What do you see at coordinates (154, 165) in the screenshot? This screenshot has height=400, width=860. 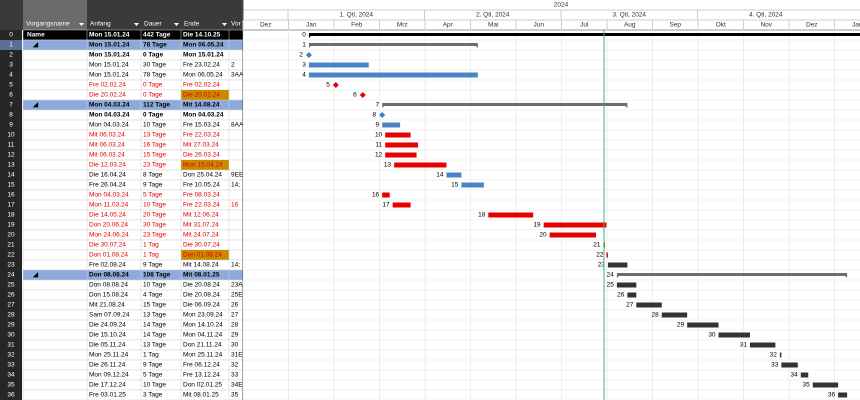 I see `cell-duration: 23 Tage` at bounding box center [154, 165].